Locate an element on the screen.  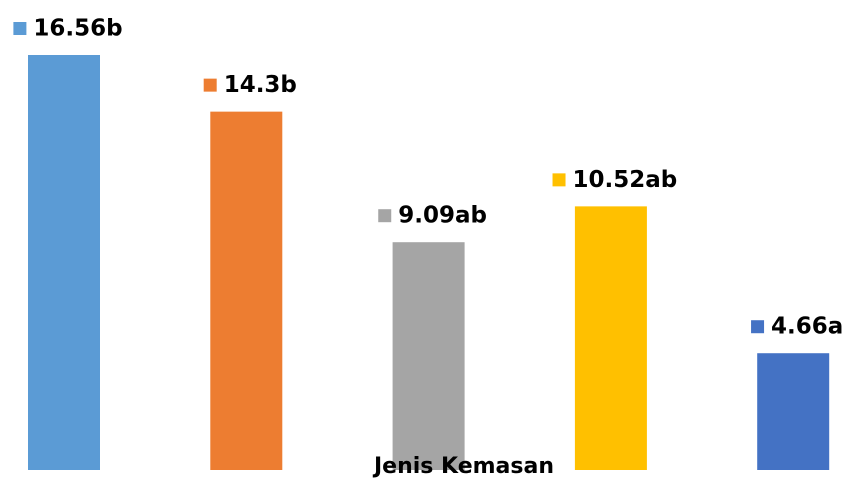
data-label: 4.66a is located at coordinates (807, 327).